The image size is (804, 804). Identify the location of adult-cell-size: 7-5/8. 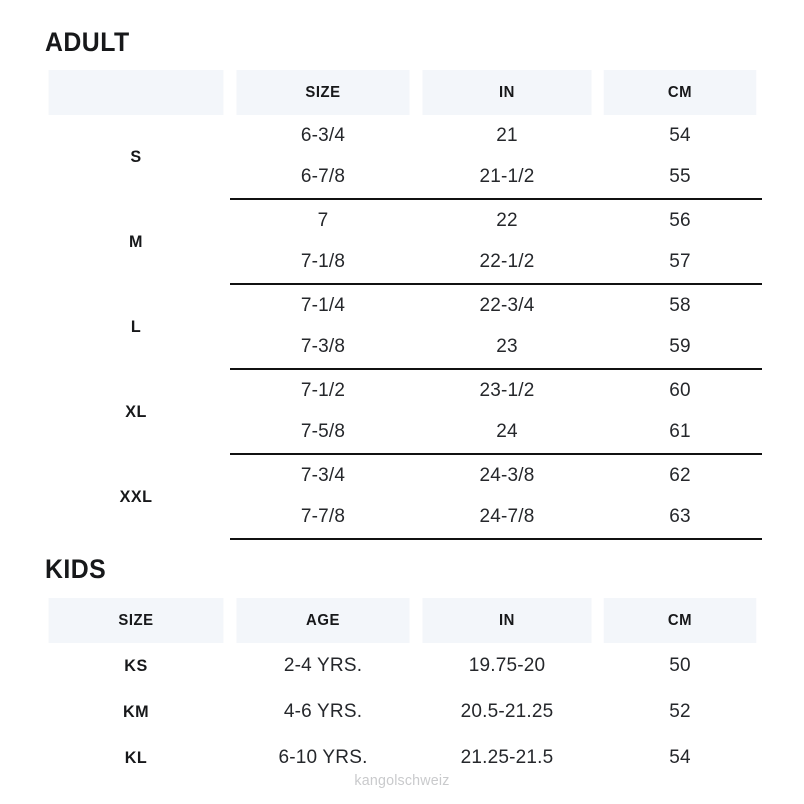
(323, 433).